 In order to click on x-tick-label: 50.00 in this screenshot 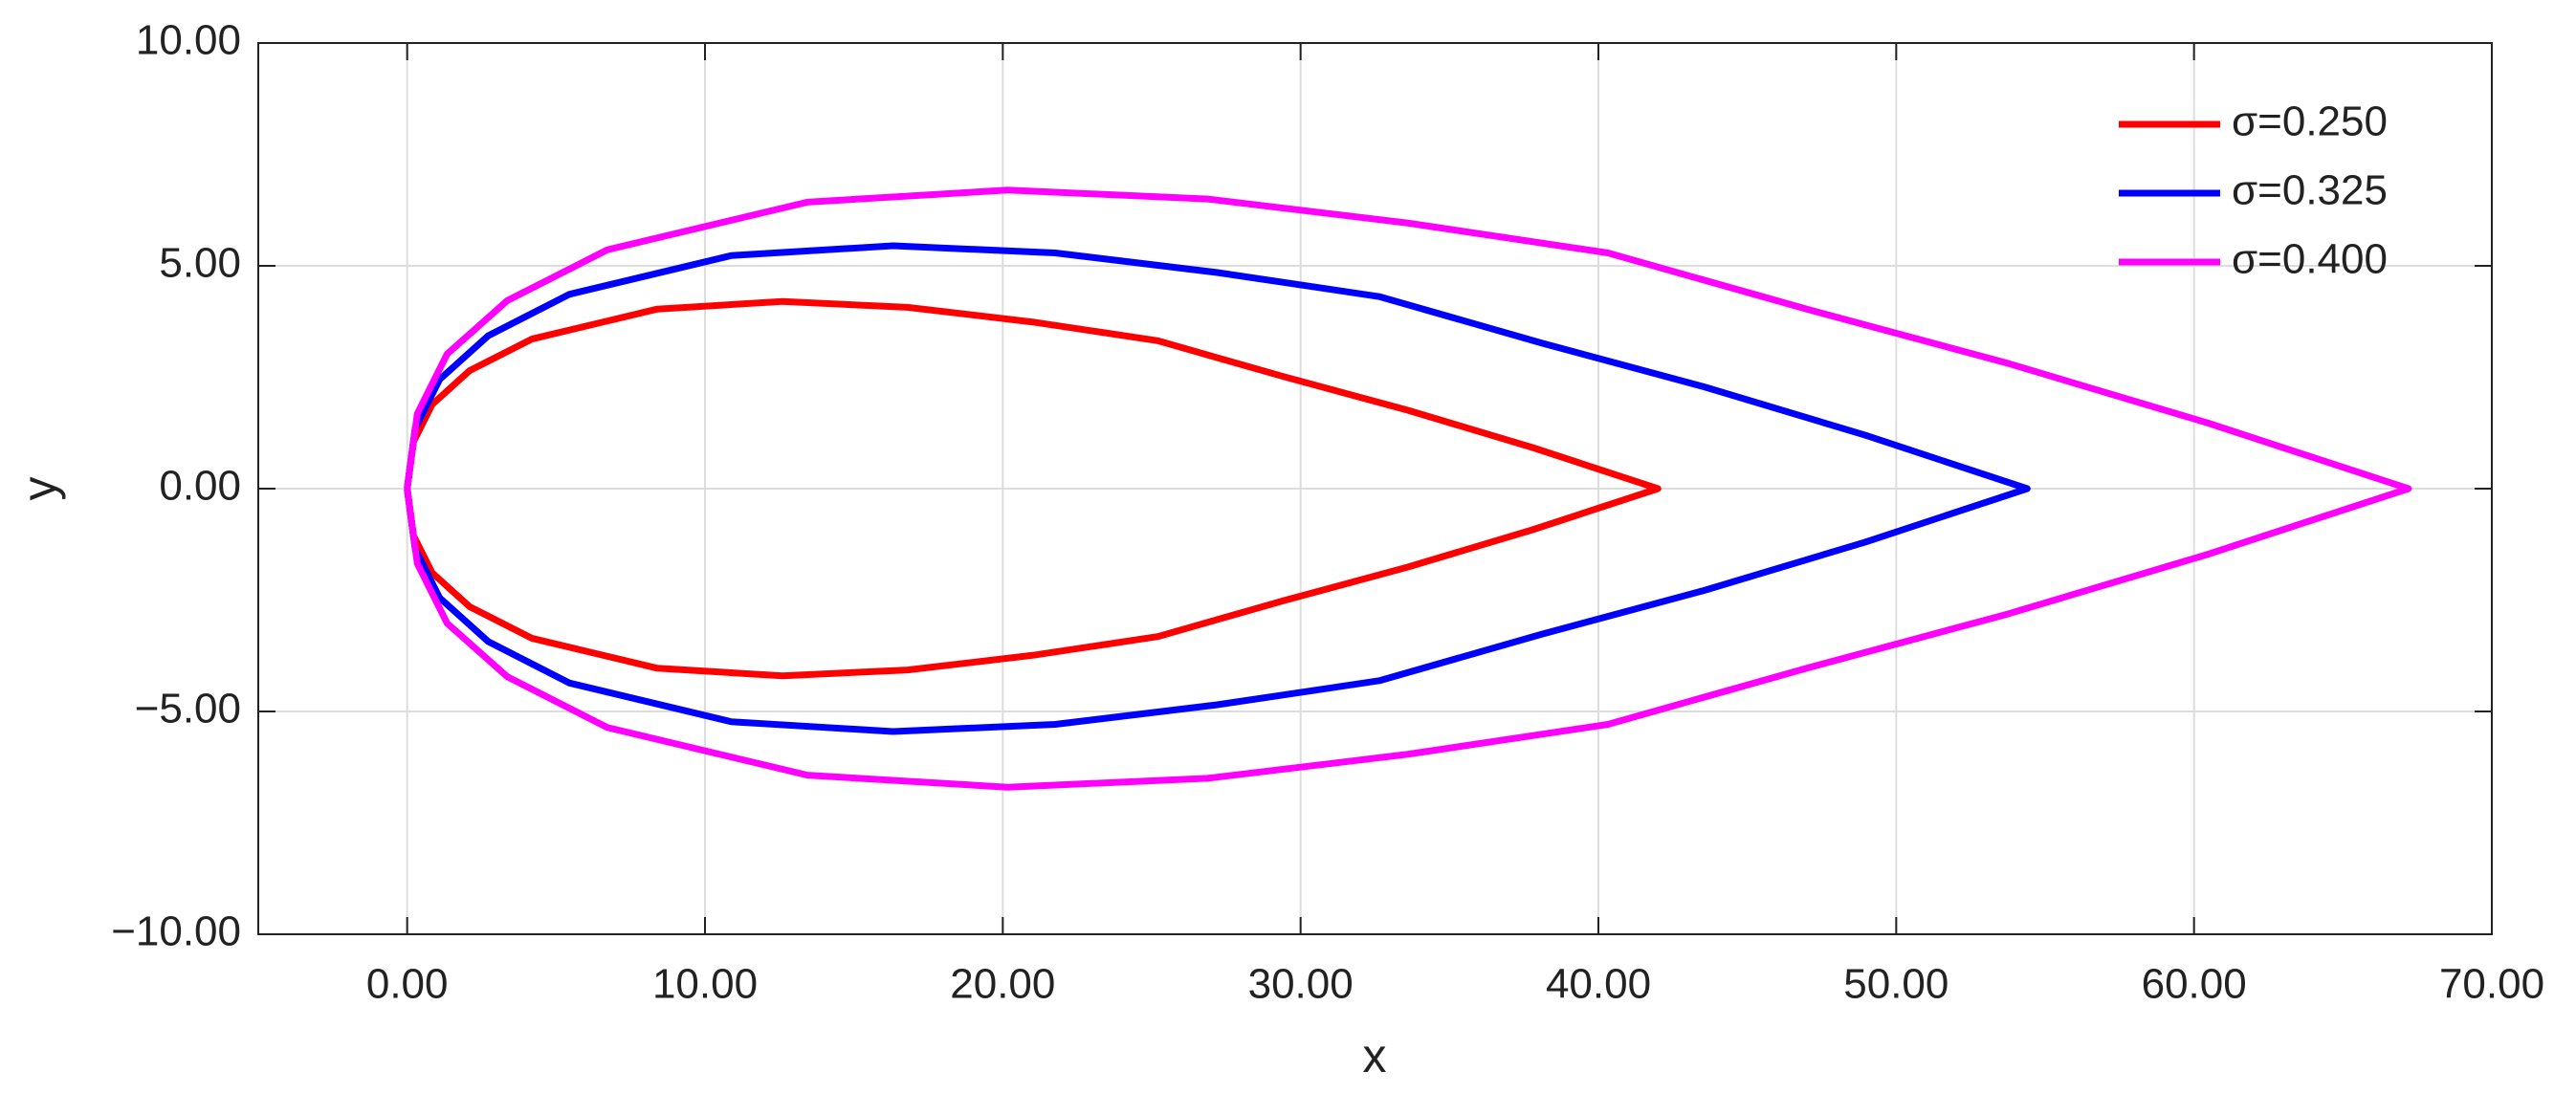, I will do `click(1896, 984)`.